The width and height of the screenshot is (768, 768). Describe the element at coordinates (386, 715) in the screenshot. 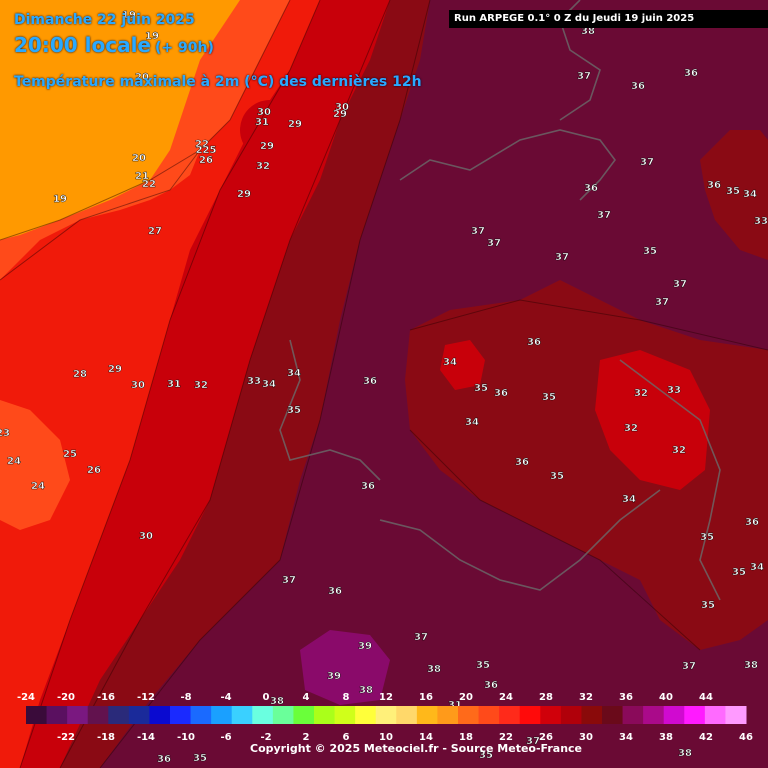

I see `legend-color-bar` at that location.